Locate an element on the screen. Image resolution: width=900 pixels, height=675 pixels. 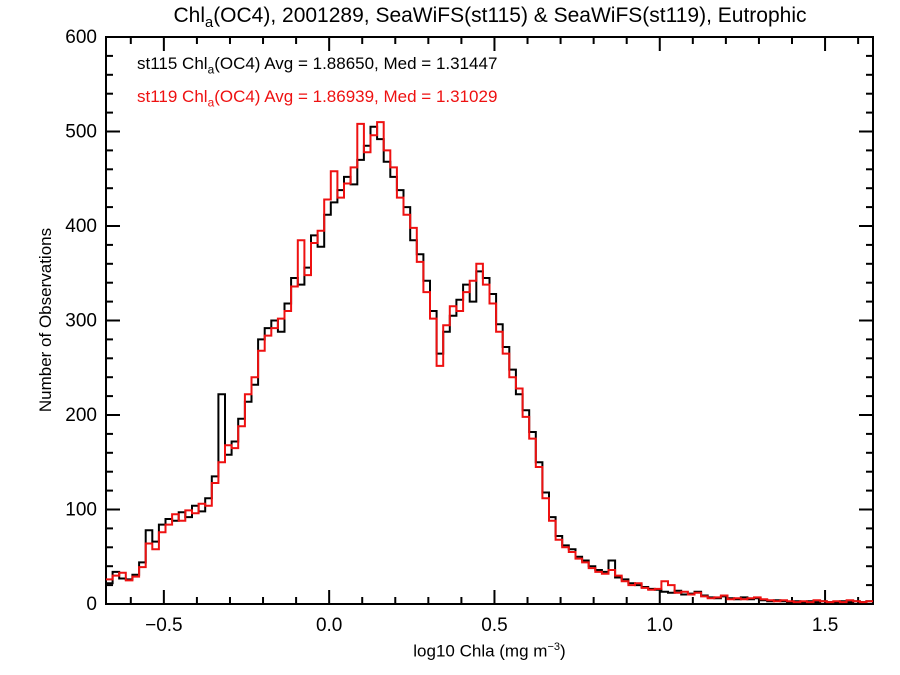
legend-st115-stats: (OC4) Avg = 1.88650, Med = 1.31447 is located at coordinates (356, 63).